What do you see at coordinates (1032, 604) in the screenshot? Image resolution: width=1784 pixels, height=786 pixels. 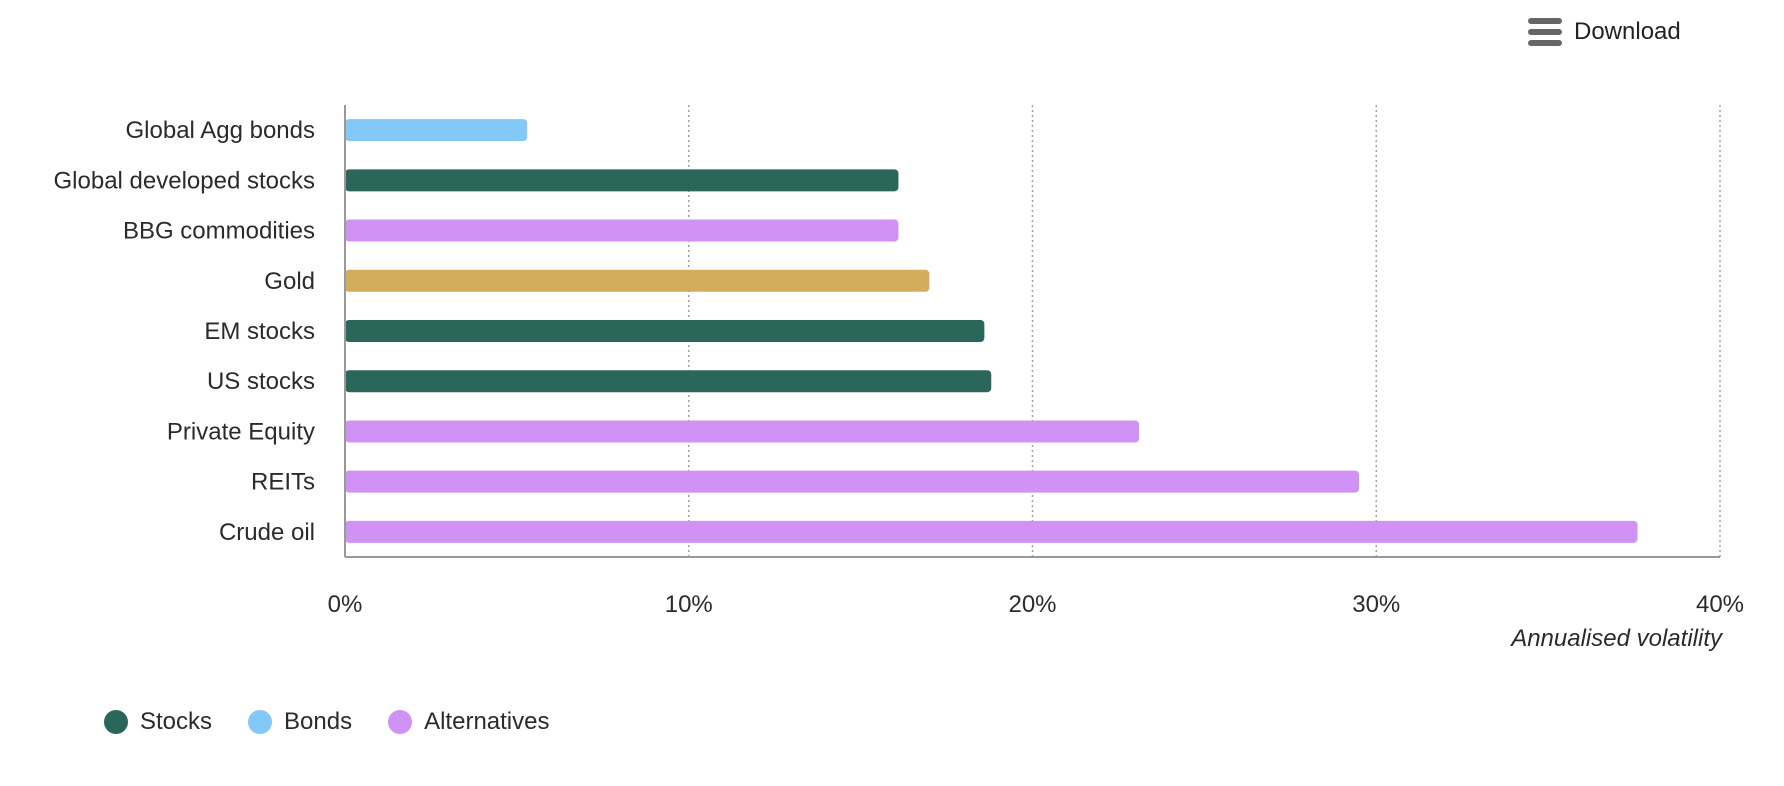 I see `x-tick-label: 20%` at bounding box center [1032, 604].